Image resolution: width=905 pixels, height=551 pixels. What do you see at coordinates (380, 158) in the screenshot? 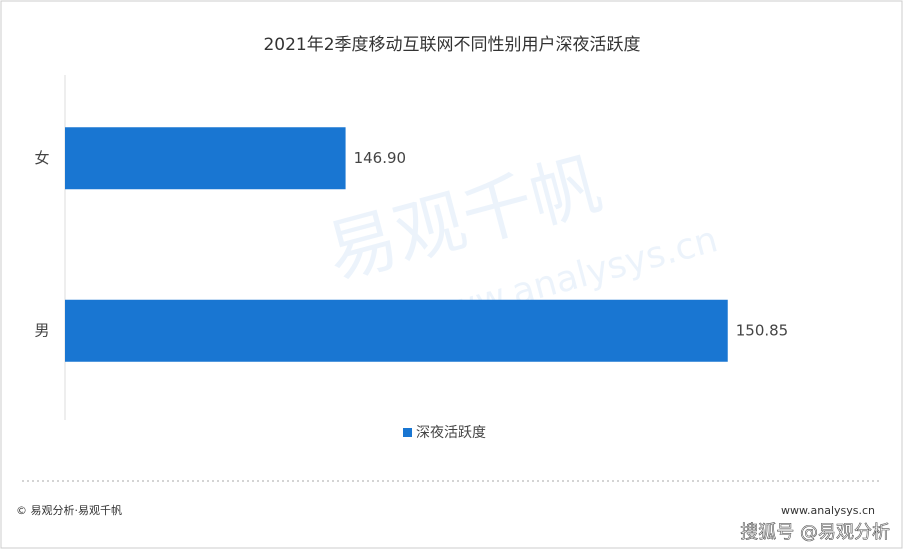
I see `value-label: 146.90` at bounding box center [380, 158].